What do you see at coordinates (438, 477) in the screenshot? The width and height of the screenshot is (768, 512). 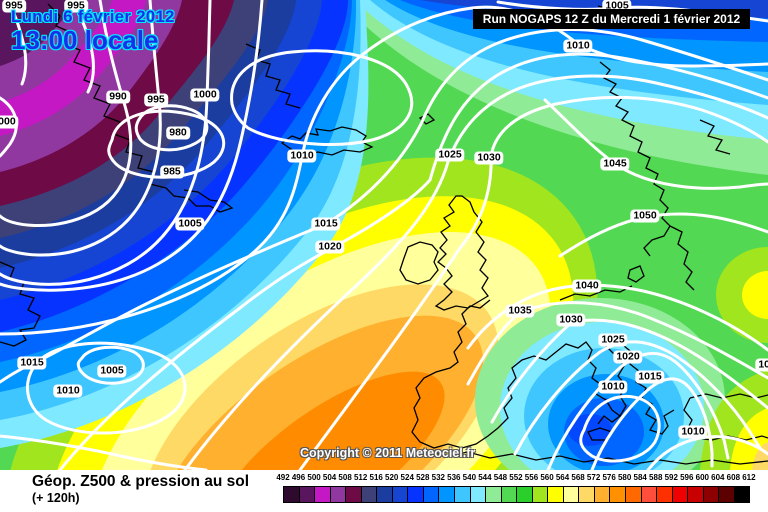 I see `legend-tick: 532` at bounding box center [438, 477].